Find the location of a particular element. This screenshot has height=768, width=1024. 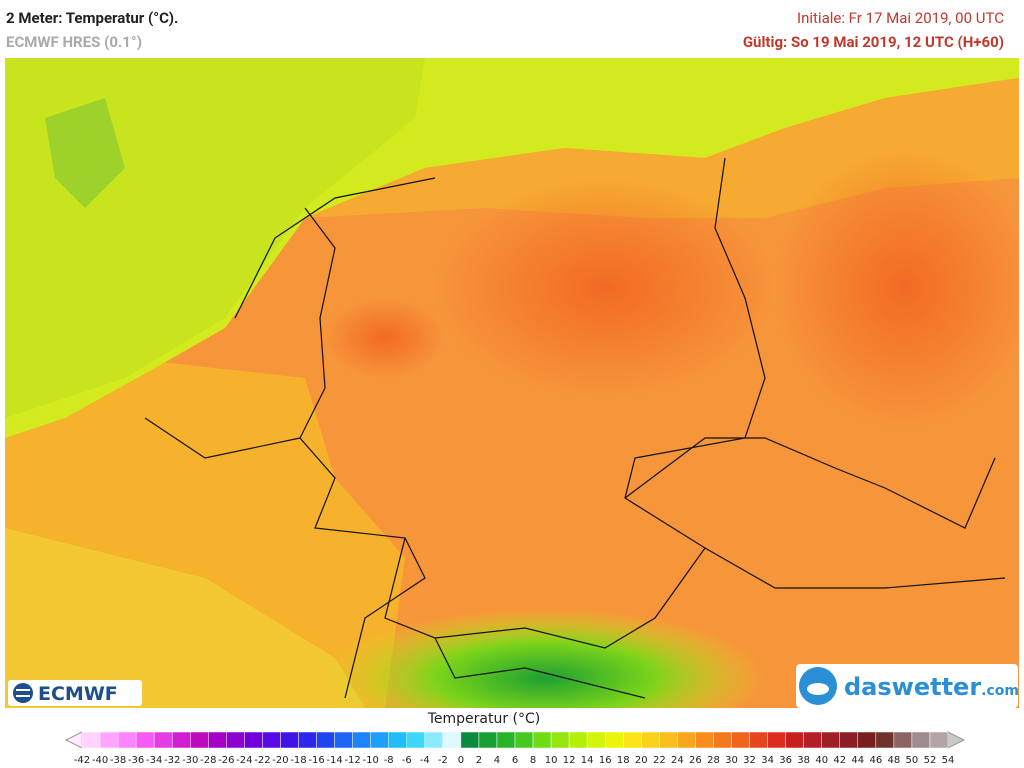

colorbar-tick-label: 44 is located at coordinates (857, 760).